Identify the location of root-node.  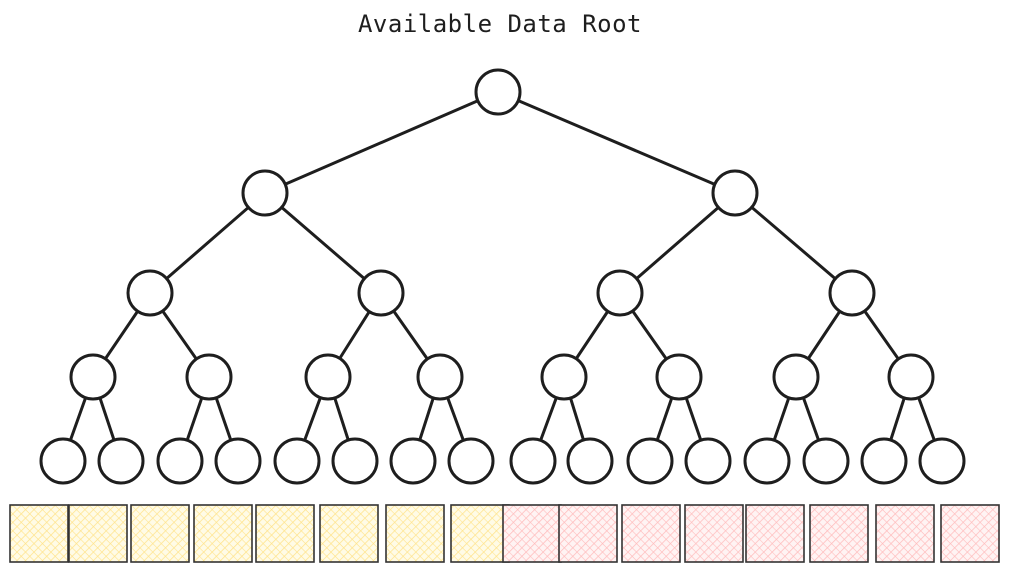
(498, 92).